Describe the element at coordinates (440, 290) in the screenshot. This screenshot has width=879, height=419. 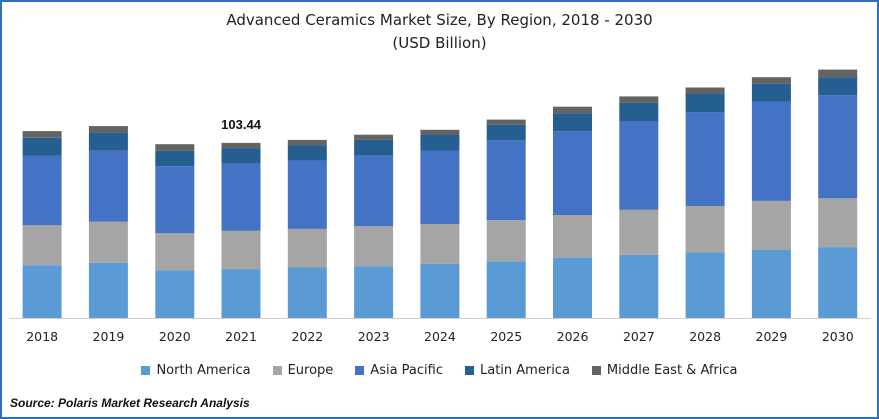
I see `bar-segment-north-america-2024` at that location.